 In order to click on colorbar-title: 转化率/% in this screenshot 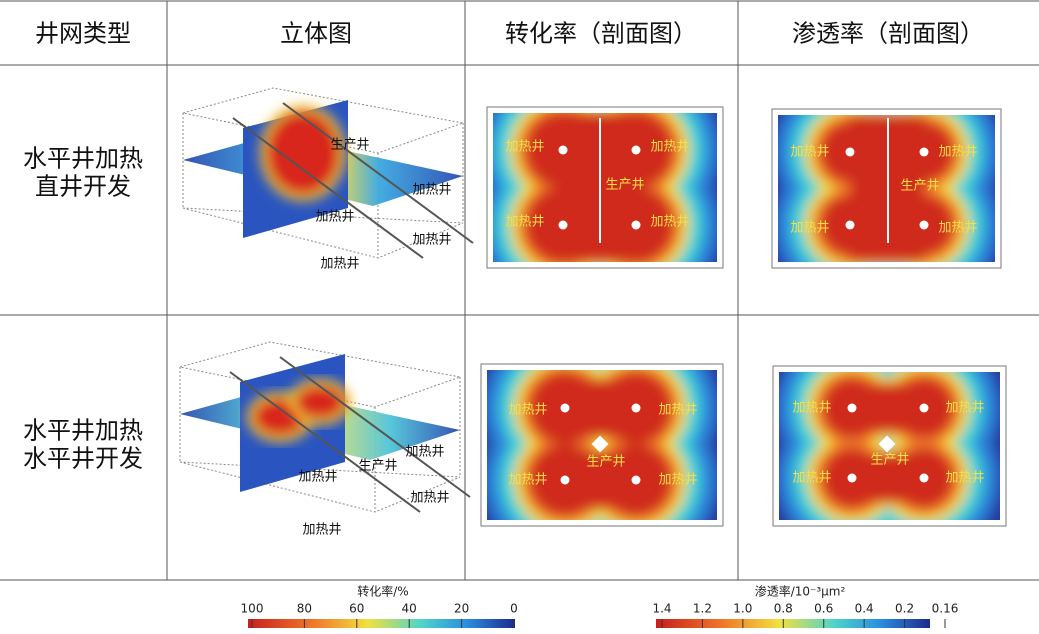, I will do `click(382, 591)`.